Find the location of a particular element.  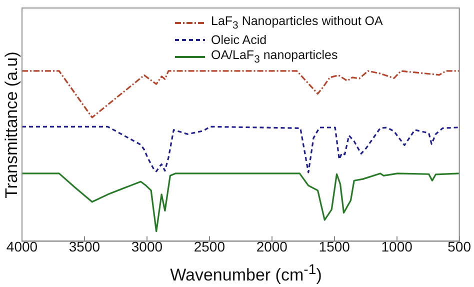

x-axis-title: Wavenumber (cm$^{-1}$) is located at coordinates (246, 274).